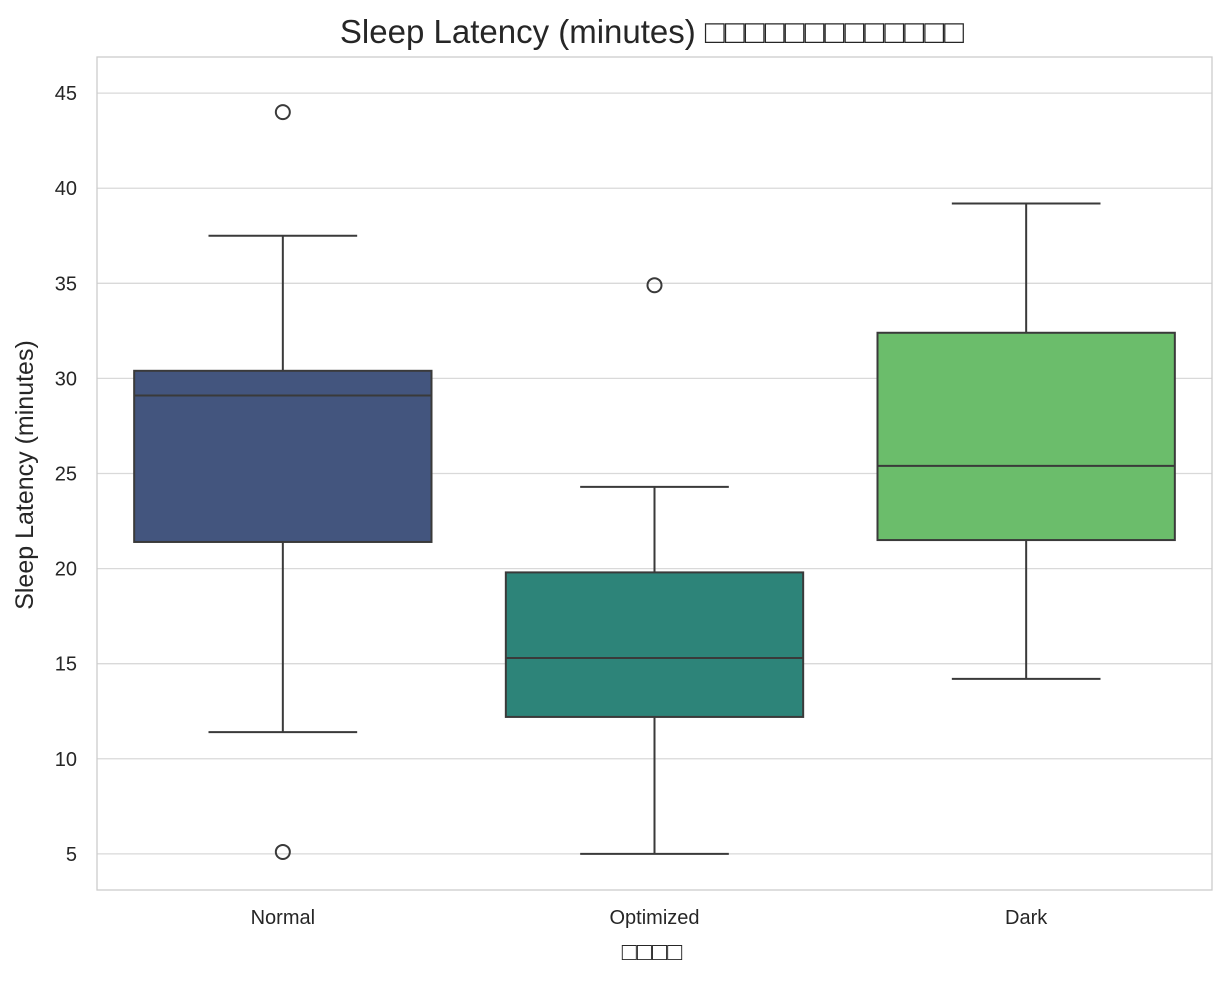 This screenshot has width=1227, height=983. What do you see at coordinates (25, 475) in the screenshot?
I see `y-axis-label: Sleep Latency (minutes)` at bounding box center [25, 475].